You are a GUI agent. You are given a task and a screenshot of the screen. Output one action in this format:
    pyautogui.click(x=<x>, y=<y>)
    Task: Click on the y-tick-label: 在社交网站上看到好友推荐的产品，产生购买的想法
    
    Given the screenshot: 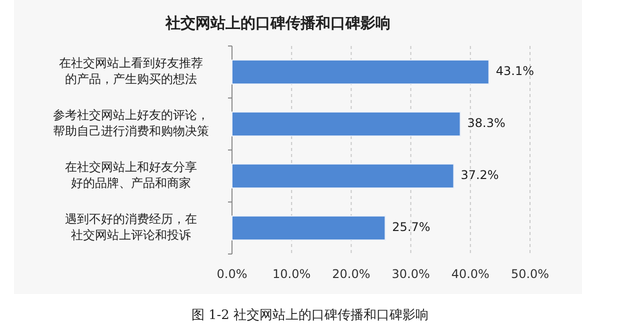 What is the action you would take?
    pyautogui.click(x=131, y=71)
    